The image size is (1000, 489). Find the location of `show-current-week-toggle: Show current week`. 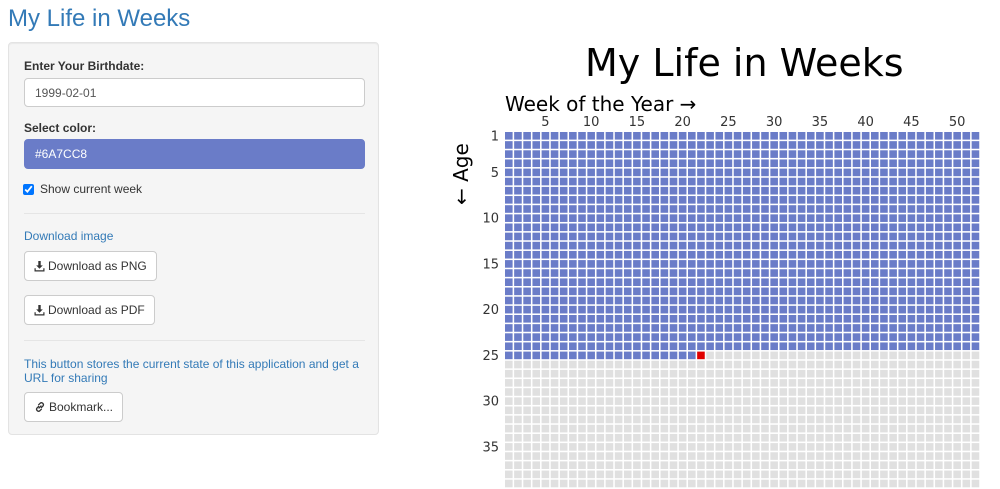

show-current-week-toggle: Show current week is located at coordinates (82, 189).